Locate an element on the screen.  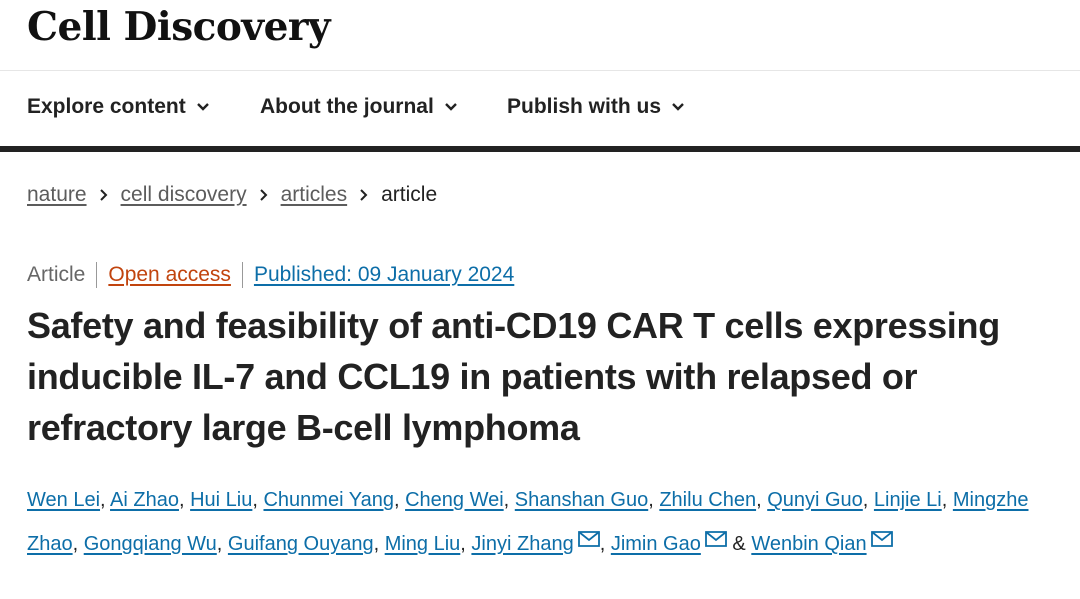
author-link: Linjie Li is located at coordinates (907, 500).